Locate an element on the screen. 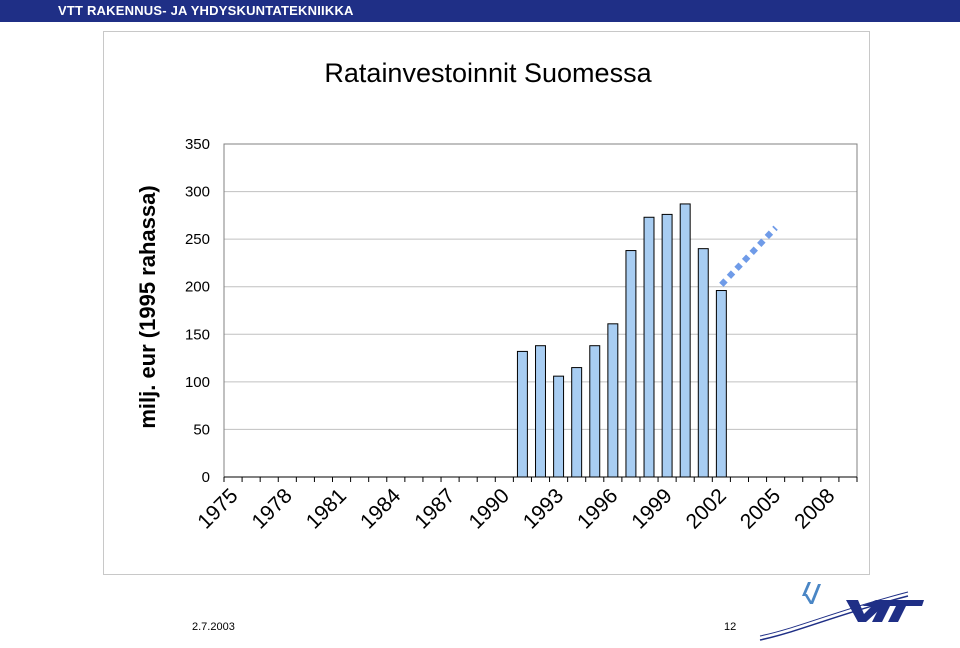 The image size is (960, 648). bars is located at coordinates (621, 340).